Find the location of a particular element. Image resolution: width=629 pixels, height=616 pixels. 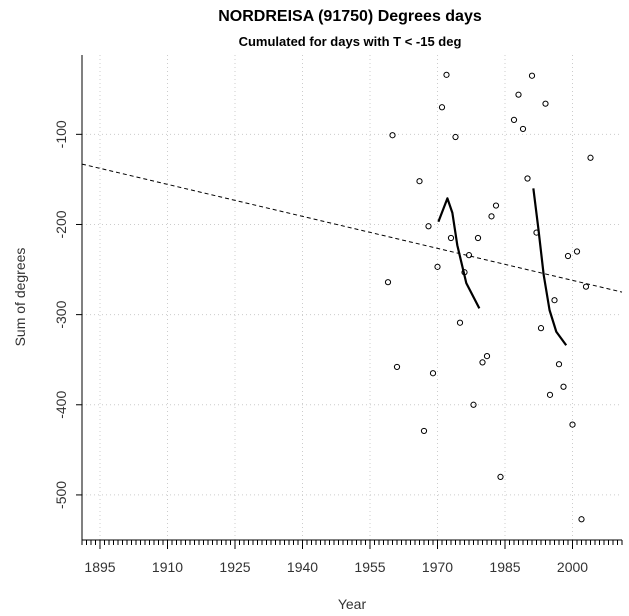

x-tick-label: 1970 is located at coordinates (437, 567).